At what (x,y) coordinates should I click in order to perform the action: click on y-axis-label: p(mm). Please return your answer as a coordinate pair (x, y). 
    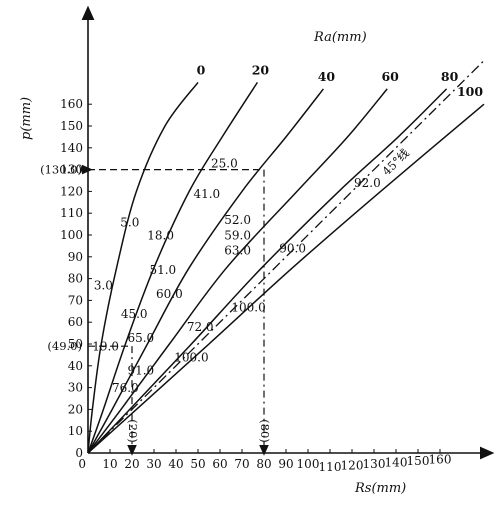
    Looking at the image, I should click on (26, 118).